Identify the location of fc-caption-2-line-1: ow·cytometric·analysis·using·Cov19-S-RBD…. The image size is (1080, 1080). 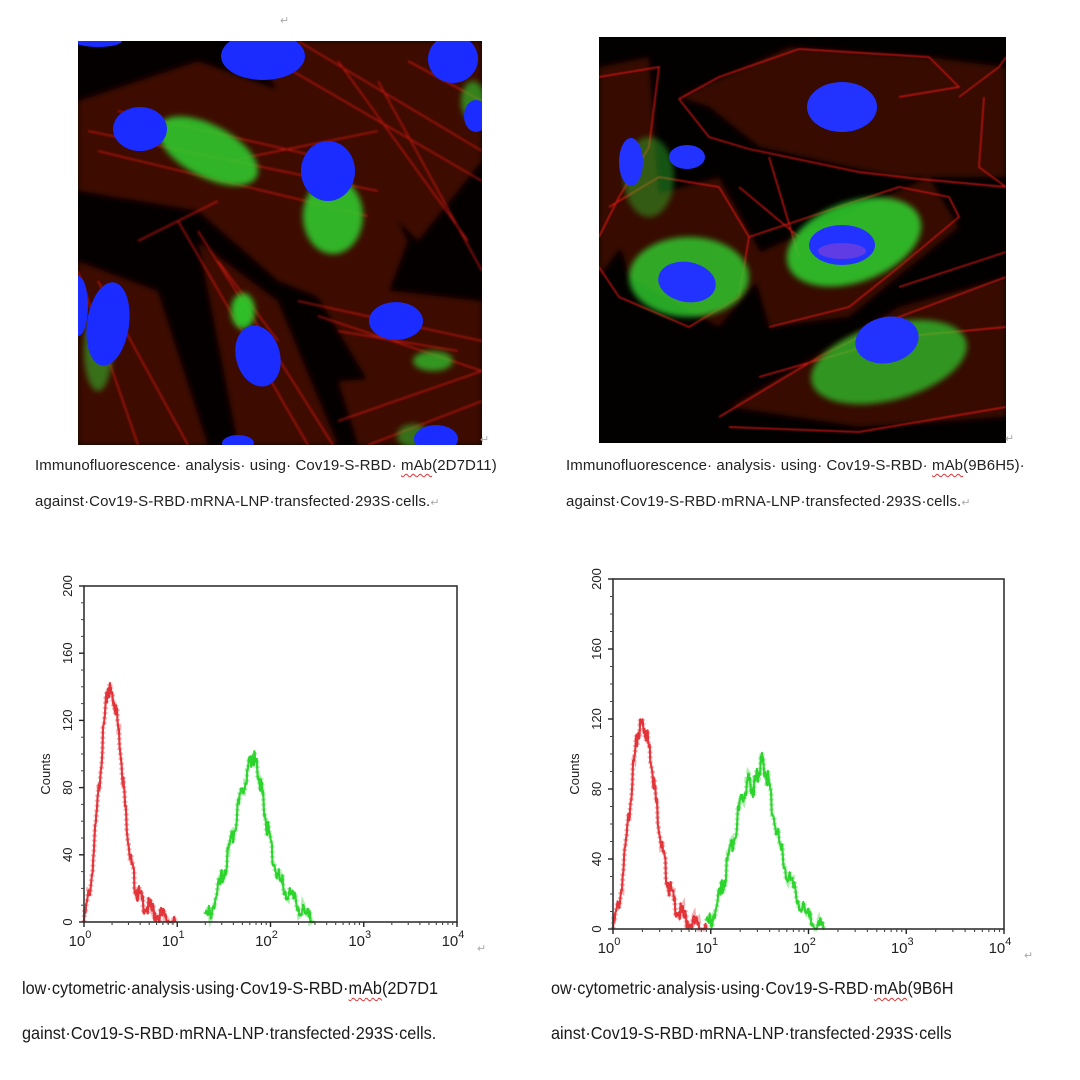
(806, 992).